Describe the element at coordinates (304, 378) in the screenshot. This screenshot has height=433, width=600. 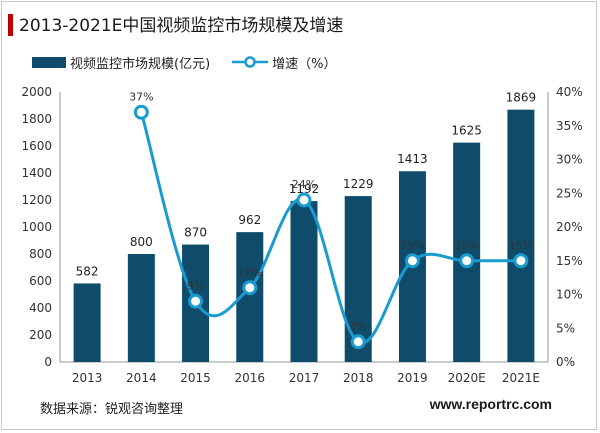
I see `x-tick-label: 2017` at that location.